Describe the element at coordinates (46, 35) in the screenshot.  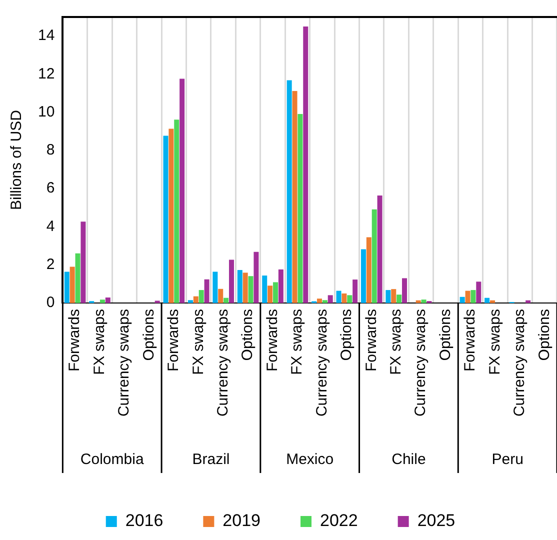
I see `y-tick-label: 14` at that location.